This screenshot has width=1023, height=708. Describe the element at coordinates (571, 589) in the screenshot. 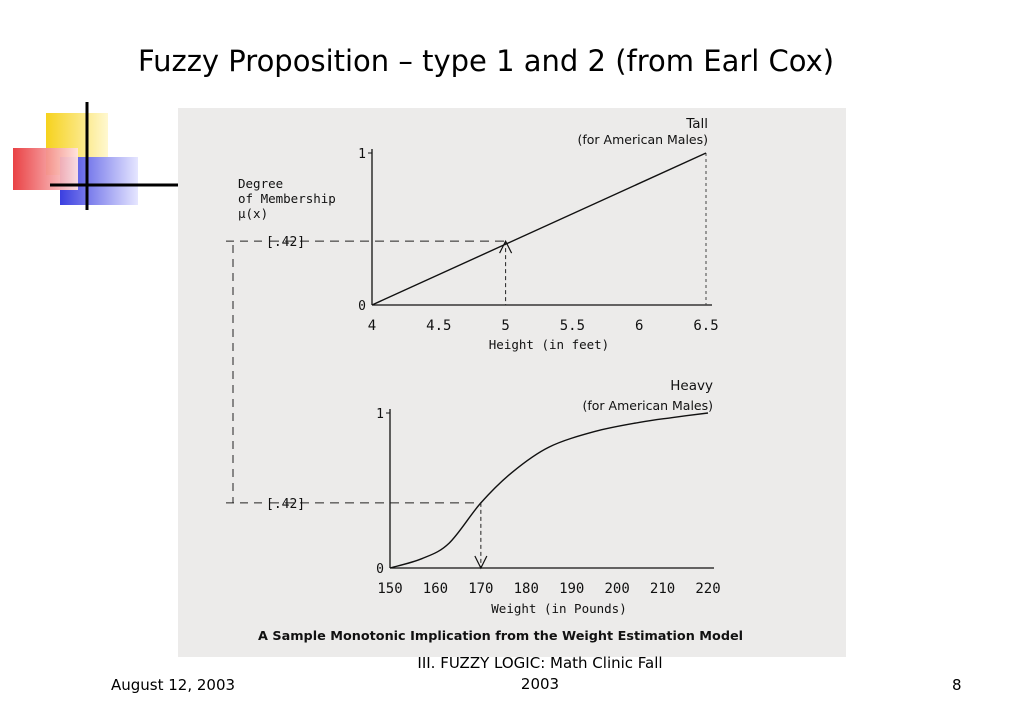

I see `x-tick-label: 190` at that location.